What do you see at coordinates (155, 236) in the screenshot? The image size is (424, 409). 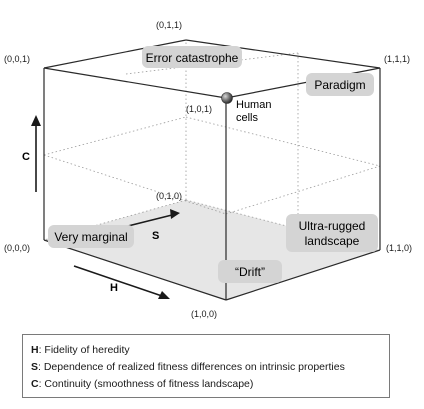 I see `s-axis-label: S` at bounding box center [155, 236].